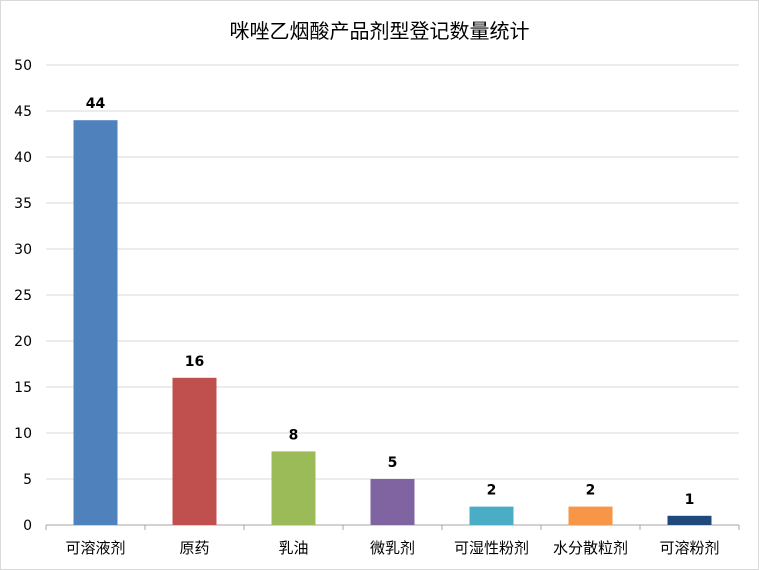 Image resolution: width=759 pixels, height=570 pixels. What do you see at coordinates (23, 434) in the screenshot?
I see `y-tick-label: 10` at bounding box center [23, 434].